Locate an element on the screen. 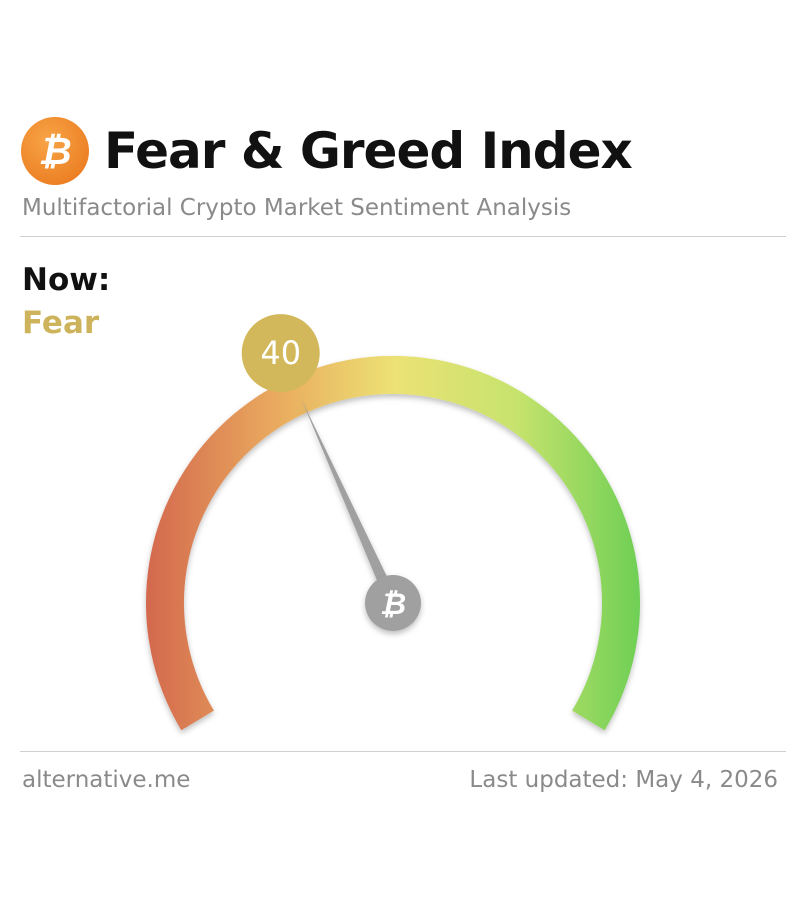  bitcoin-logo-icon: ₿ is located at coordinates (55, 151).